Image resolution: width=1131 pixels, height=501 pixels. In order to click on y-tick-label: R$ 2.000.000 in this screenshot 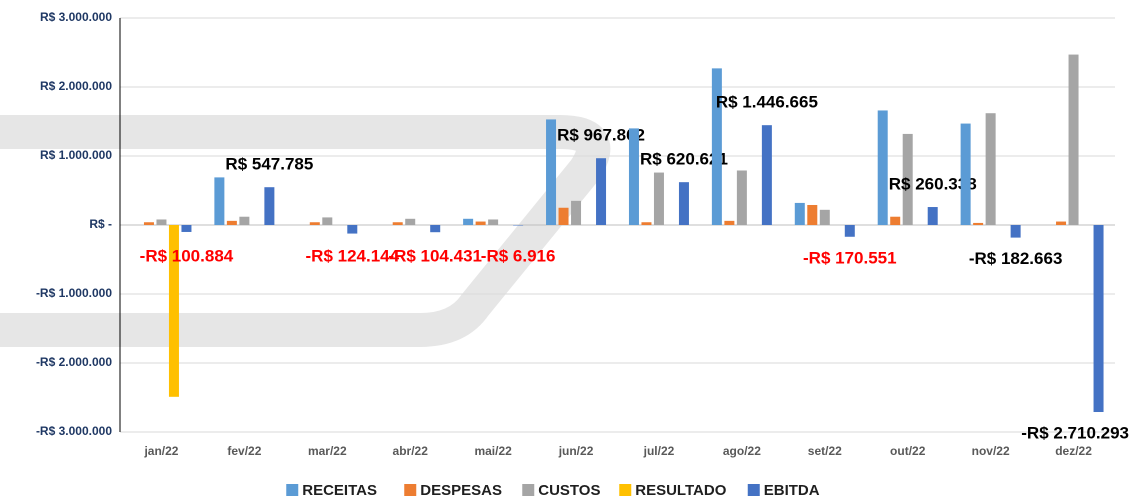, I will do `click(76, 86)`.